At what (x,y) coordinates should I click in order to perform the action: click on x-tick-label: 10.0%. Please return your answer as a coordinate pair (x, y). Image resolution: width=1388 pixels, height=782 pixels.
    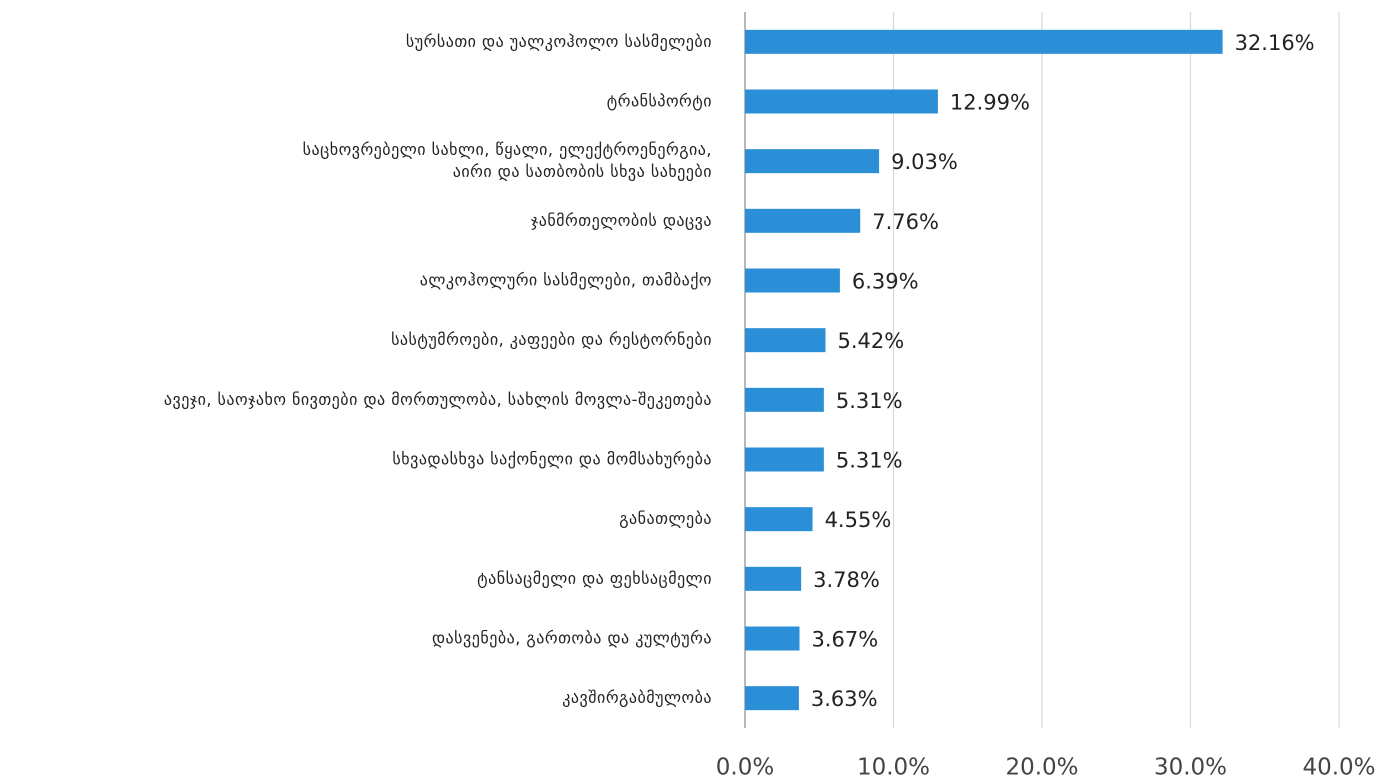
    Looking at the image, I should click on (893, 768).